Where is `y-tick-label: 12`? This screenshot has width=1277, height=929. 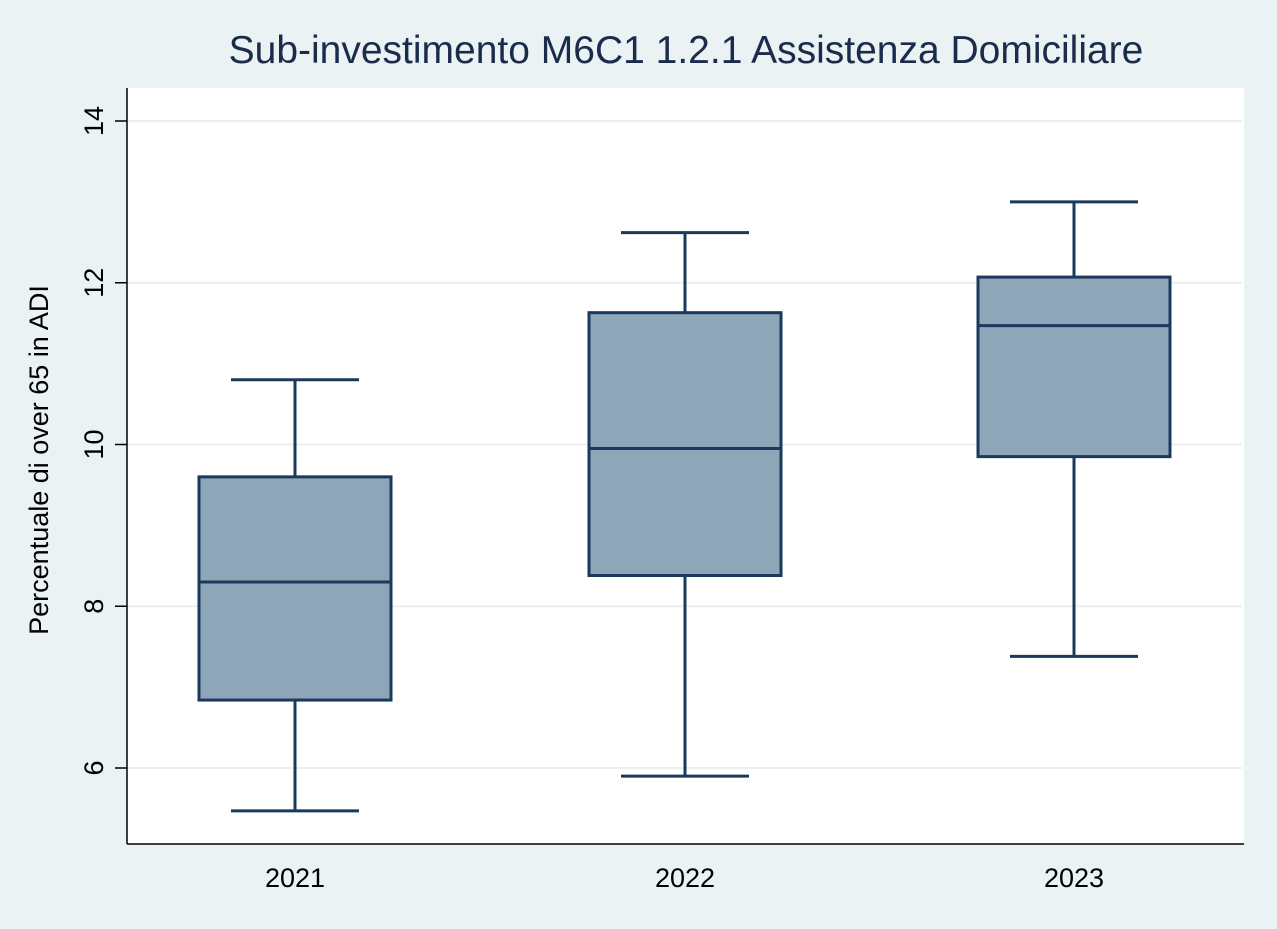
y-tick-label: 12 is located at coordinates (94, 283).